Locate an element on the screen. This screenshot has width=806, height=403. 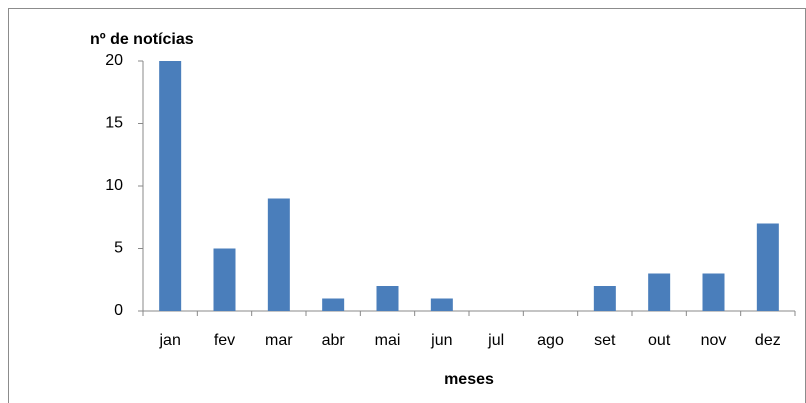
y-tick-label: 10 is located at coordinates (114, 185).